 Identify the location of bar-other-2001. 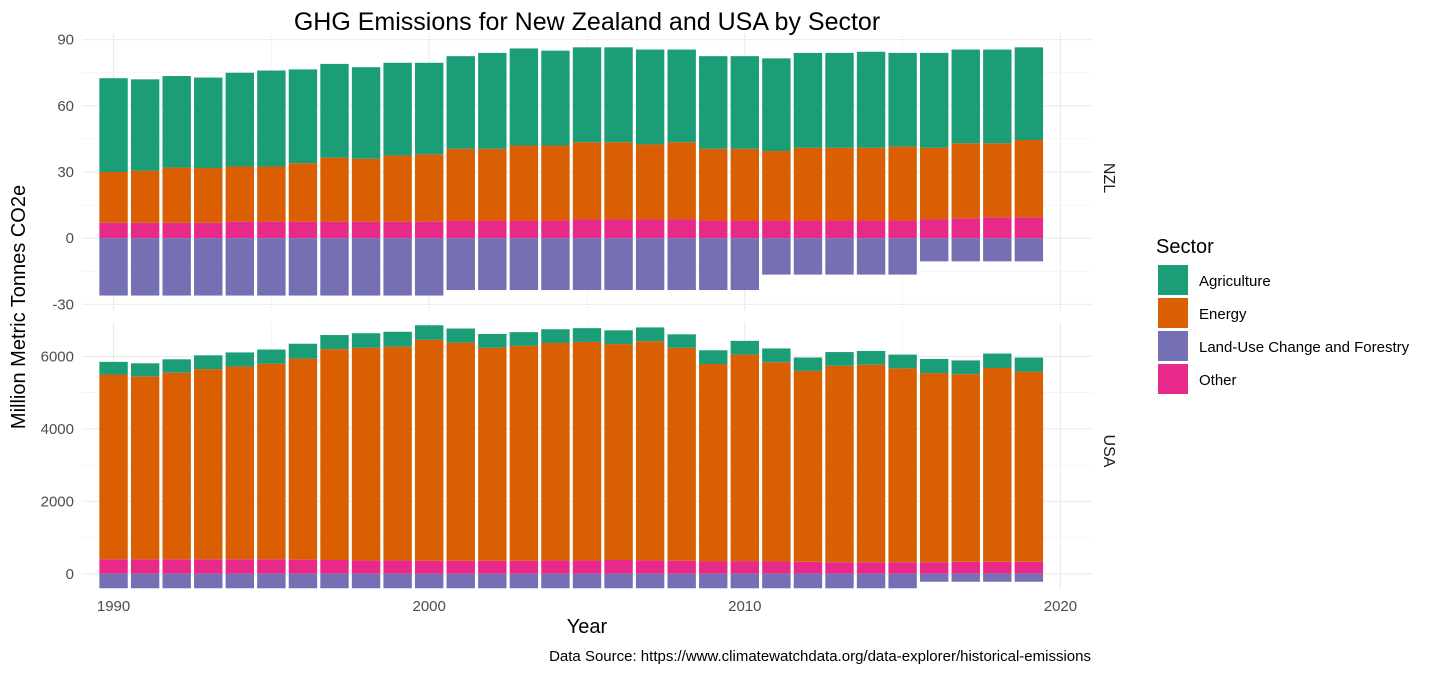
(460, 567).